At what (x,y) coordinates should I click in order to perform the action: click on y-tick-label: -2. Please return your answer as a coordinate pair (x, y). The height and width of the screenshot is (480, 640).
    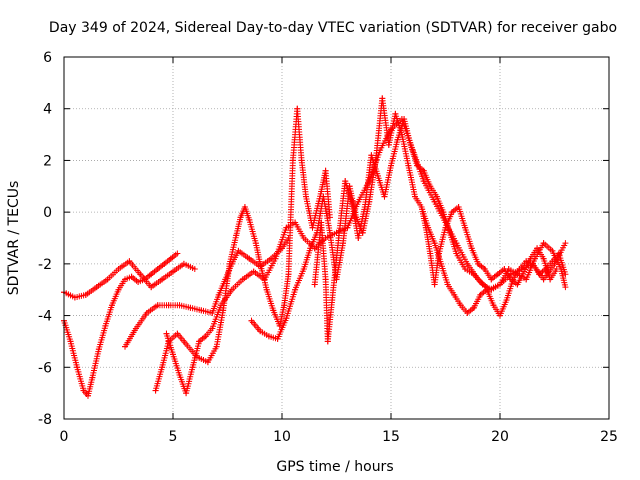
    Looking at the image, I should click on (45, 265).